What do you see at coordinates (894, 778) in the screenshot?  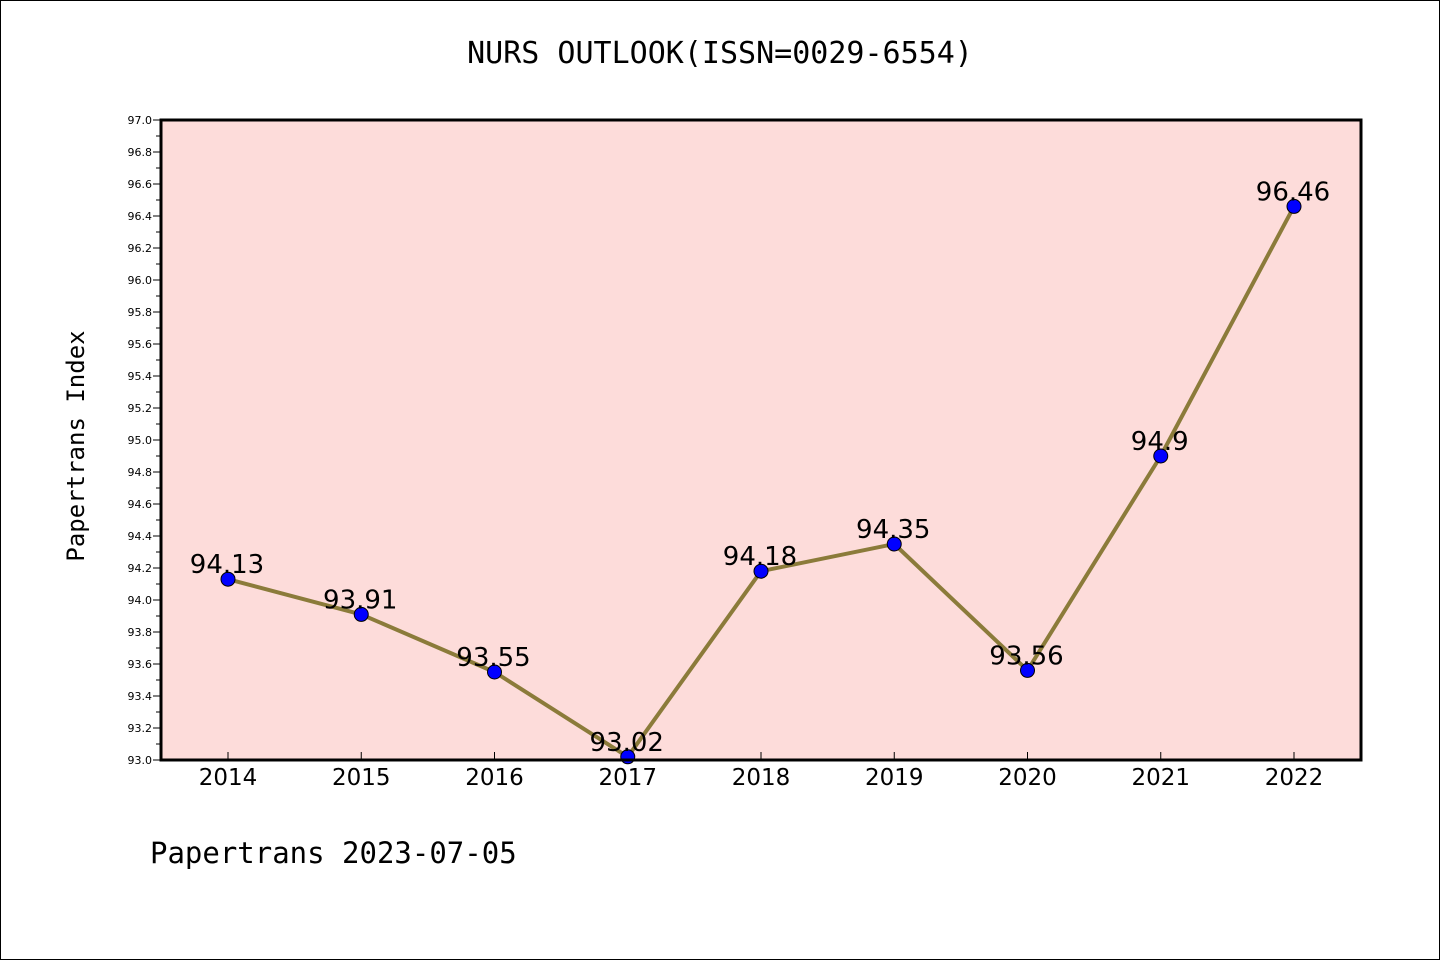 I see `x-tick-label: 2019` at bounding box center [894, 778].